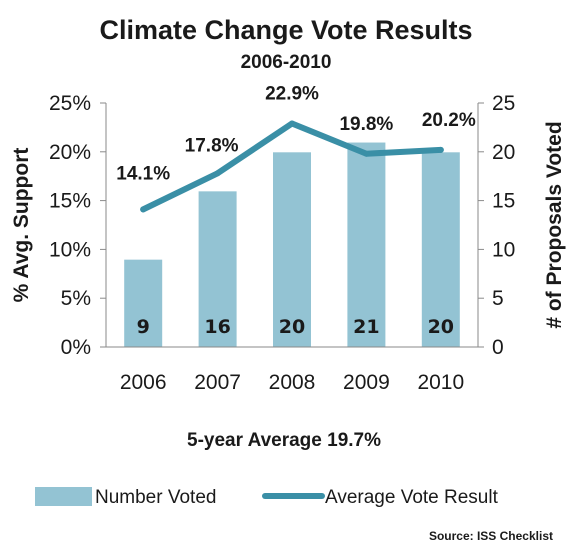 This screenshot has height=551, width=567. I want to click on bar-2008, so click(292, 249).